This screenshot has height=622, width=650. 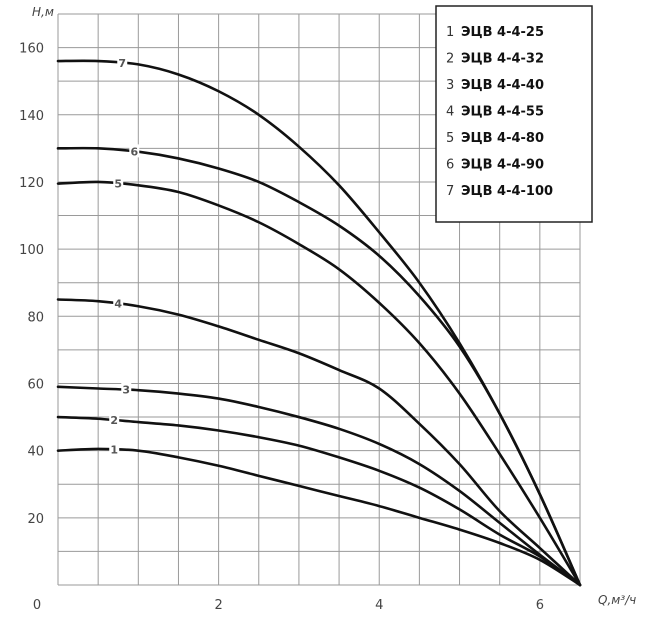 What do you see at coordinates (31, 49) in the screenshot?
I see `y-tick-label: 160` at bounding box center [31, 49].